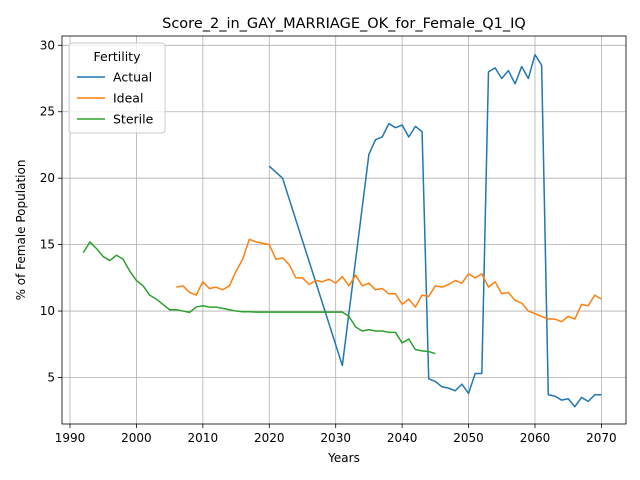 The image size is (640, 480). I want to click on legend-label-sterile: Sterile, so click(133, 119).